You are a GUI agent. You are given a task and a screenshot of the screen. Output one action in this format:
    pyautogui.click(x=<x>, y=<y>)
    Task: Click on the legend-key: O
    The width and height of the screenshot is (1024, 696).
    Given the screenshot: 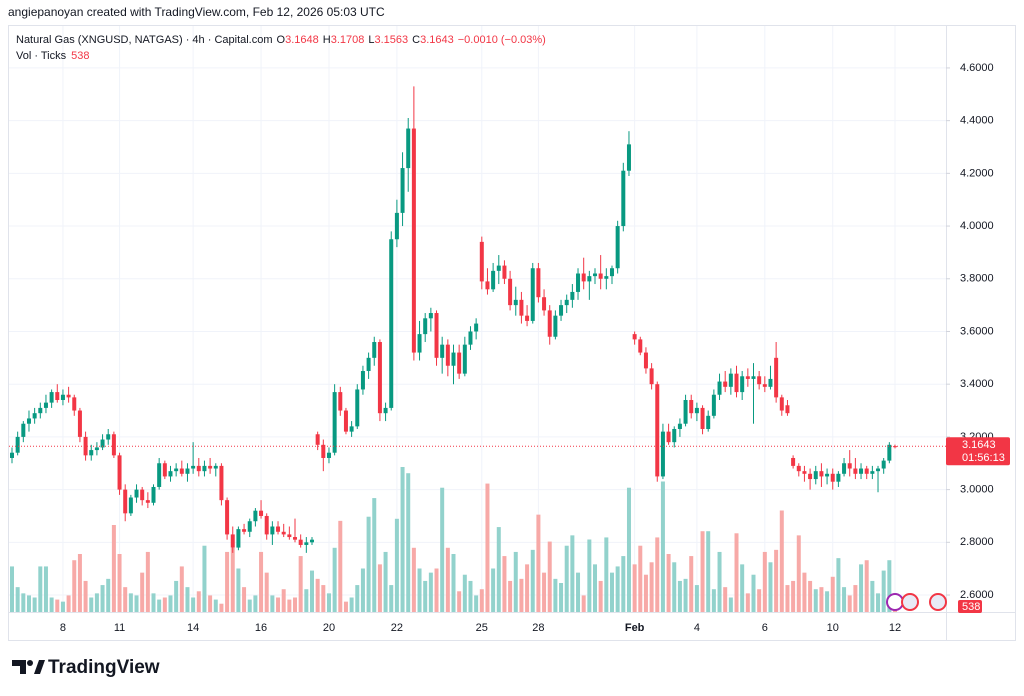 What is the action you would take?
    pyautogui.click(x=281, y=40)
    